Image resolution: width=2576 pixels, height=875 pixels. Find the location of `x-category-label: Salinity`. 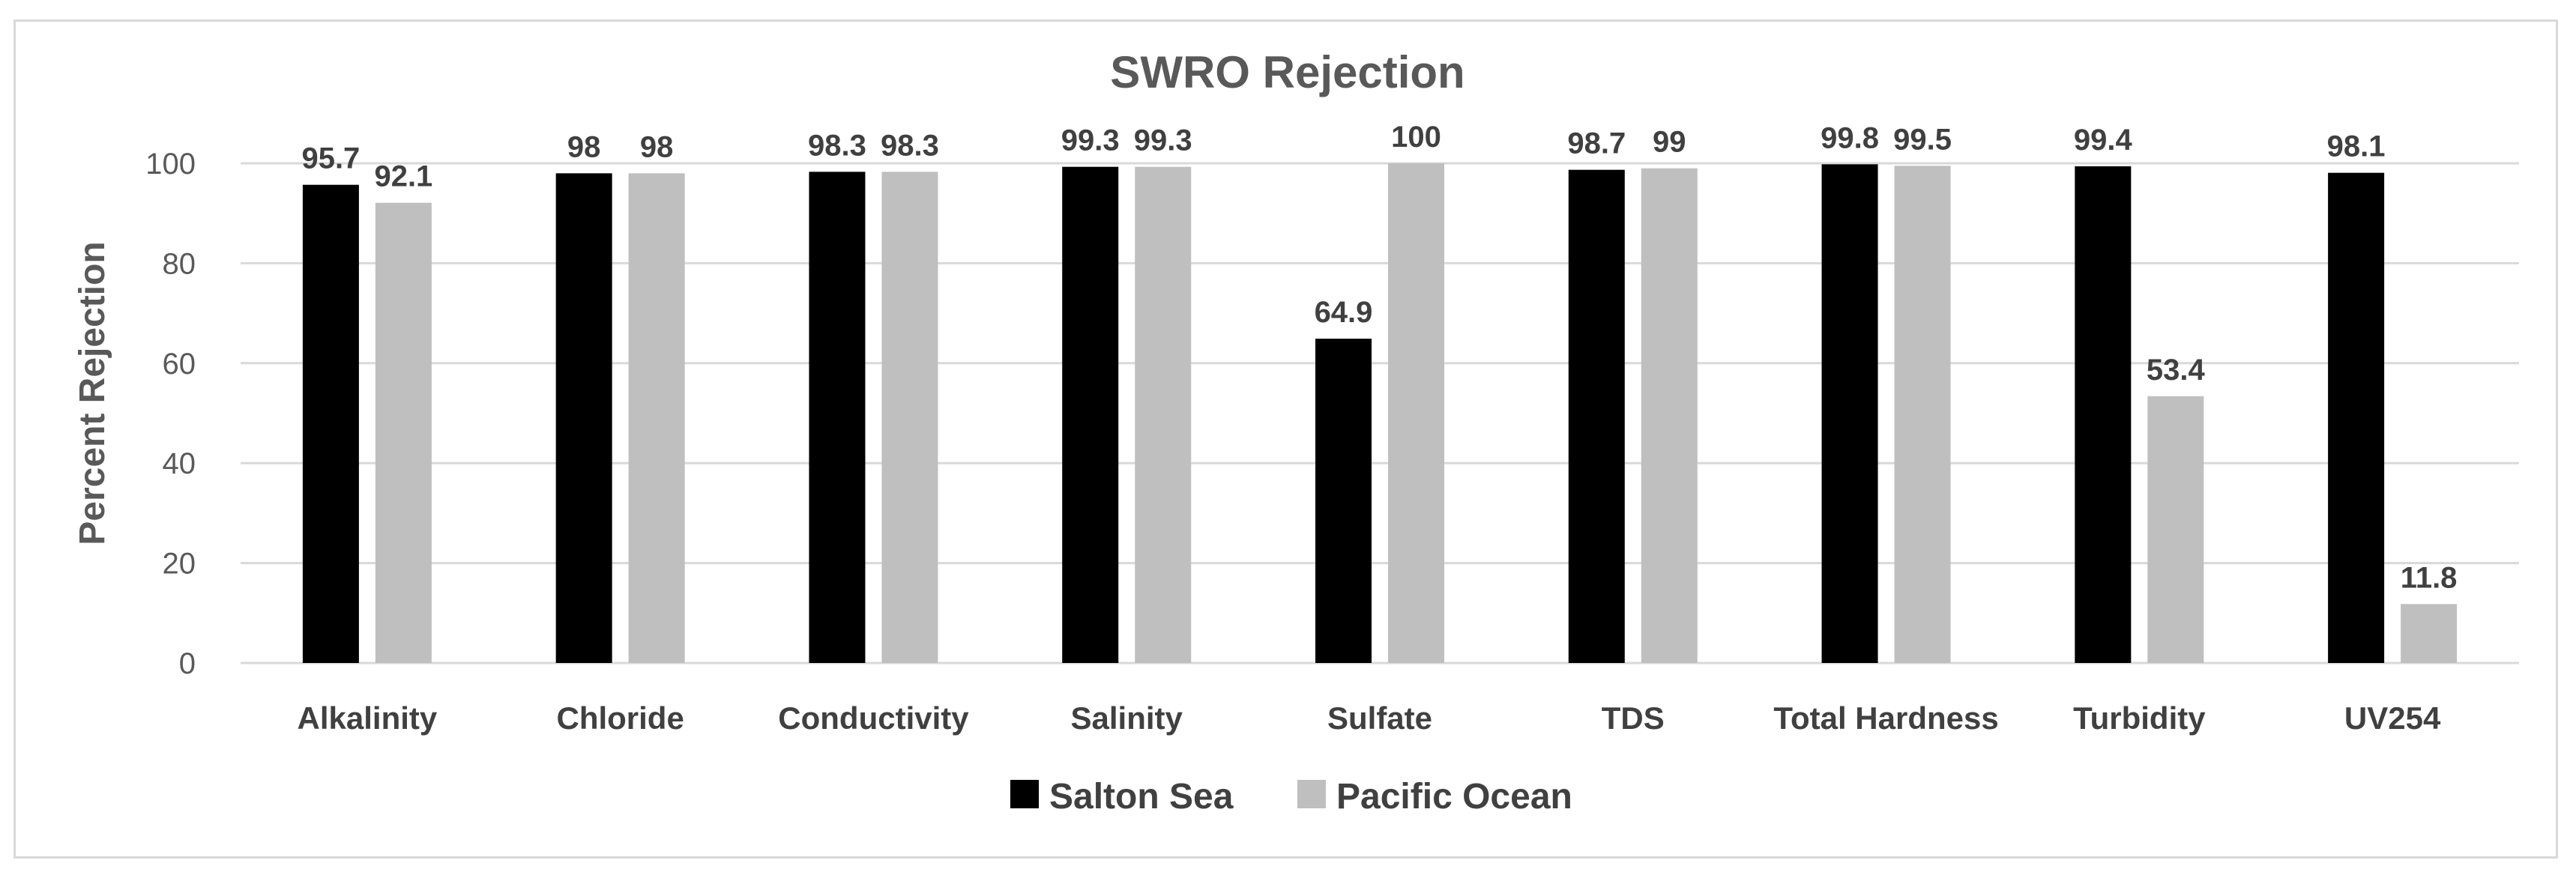

x-category-label: Salinity is located at coordinates (1127, 718).